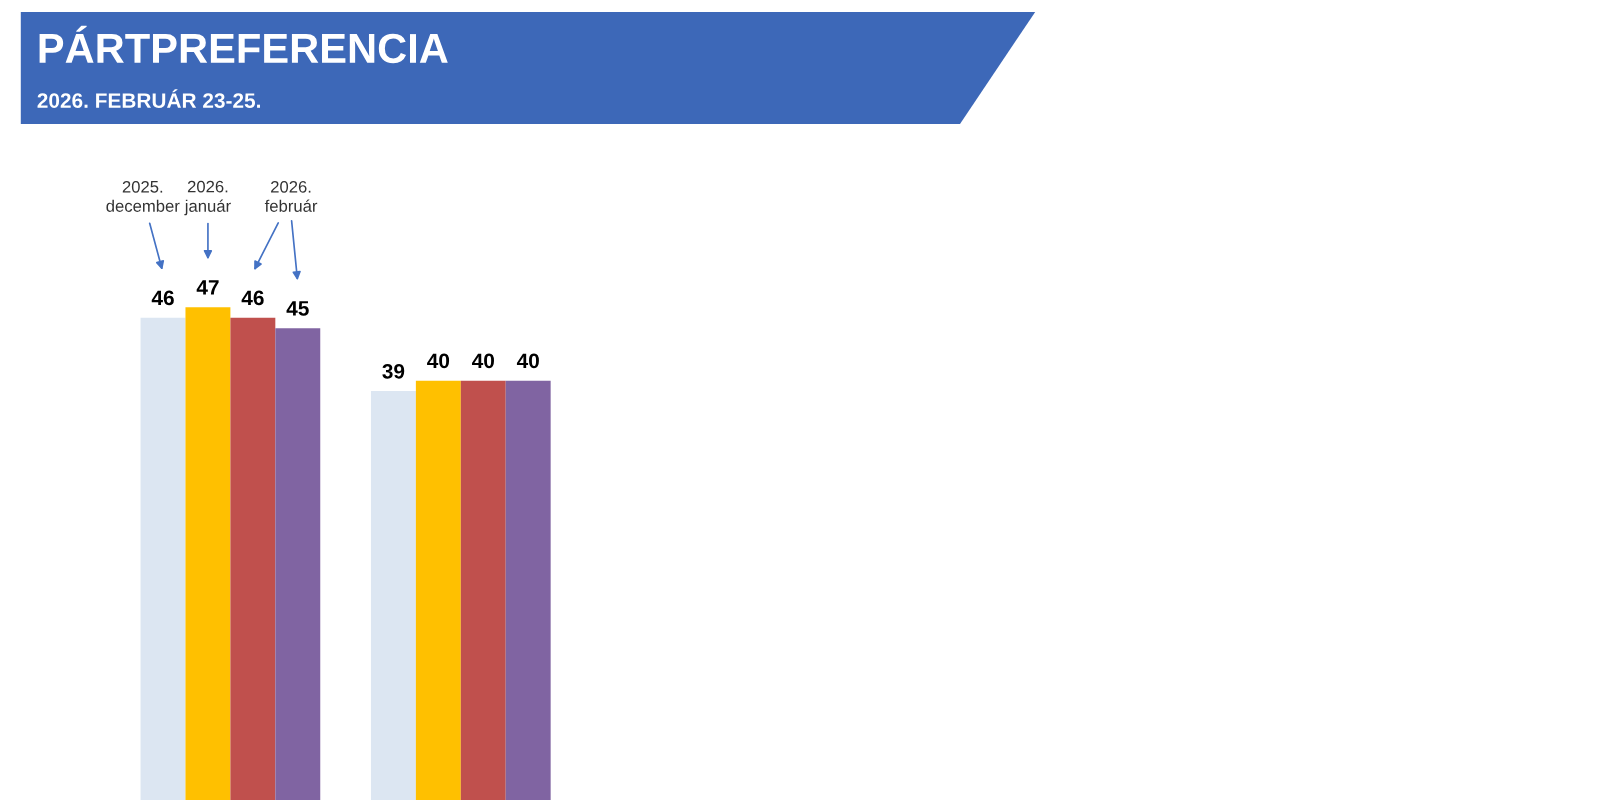  Describe the element at coordinates (243, 44) in the screenshot. I see `chart-title: PÁRTPREFERENCIA` at that location.